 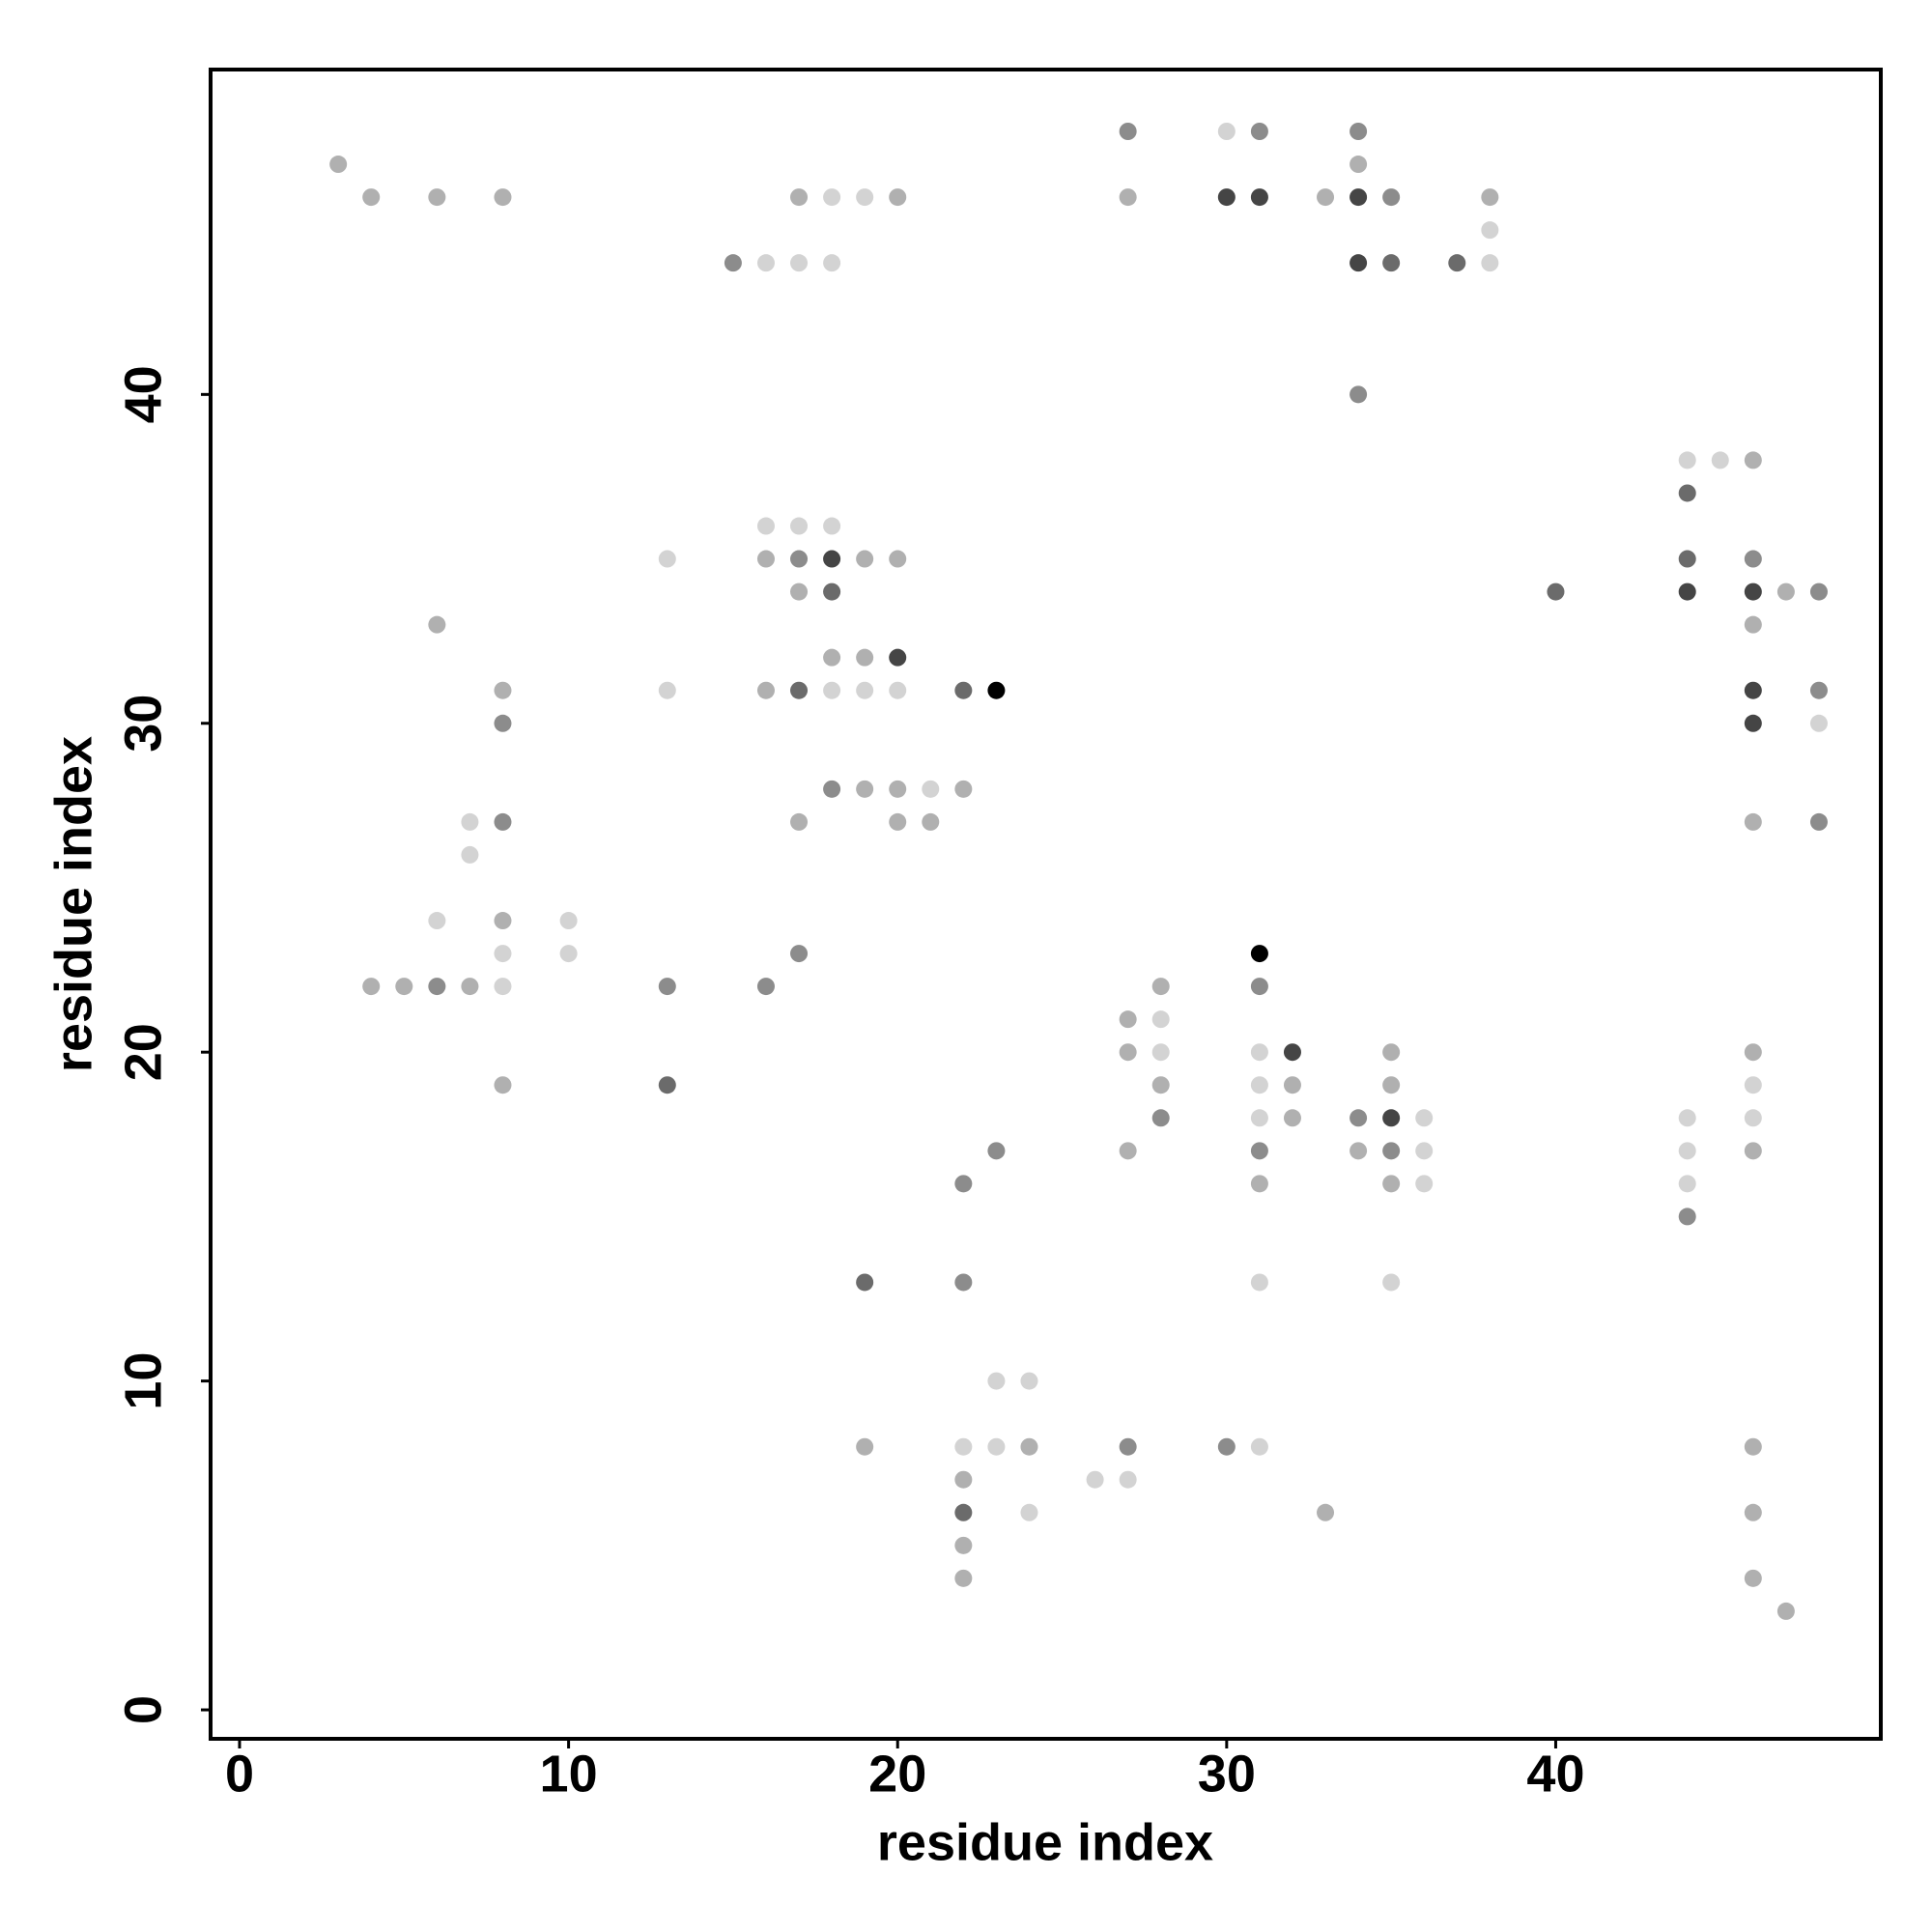 What do you see at coordinates (1555, 1774) in the screenshot?
I see `x-tick-label: 40` at bounding box center [1555, 1774].